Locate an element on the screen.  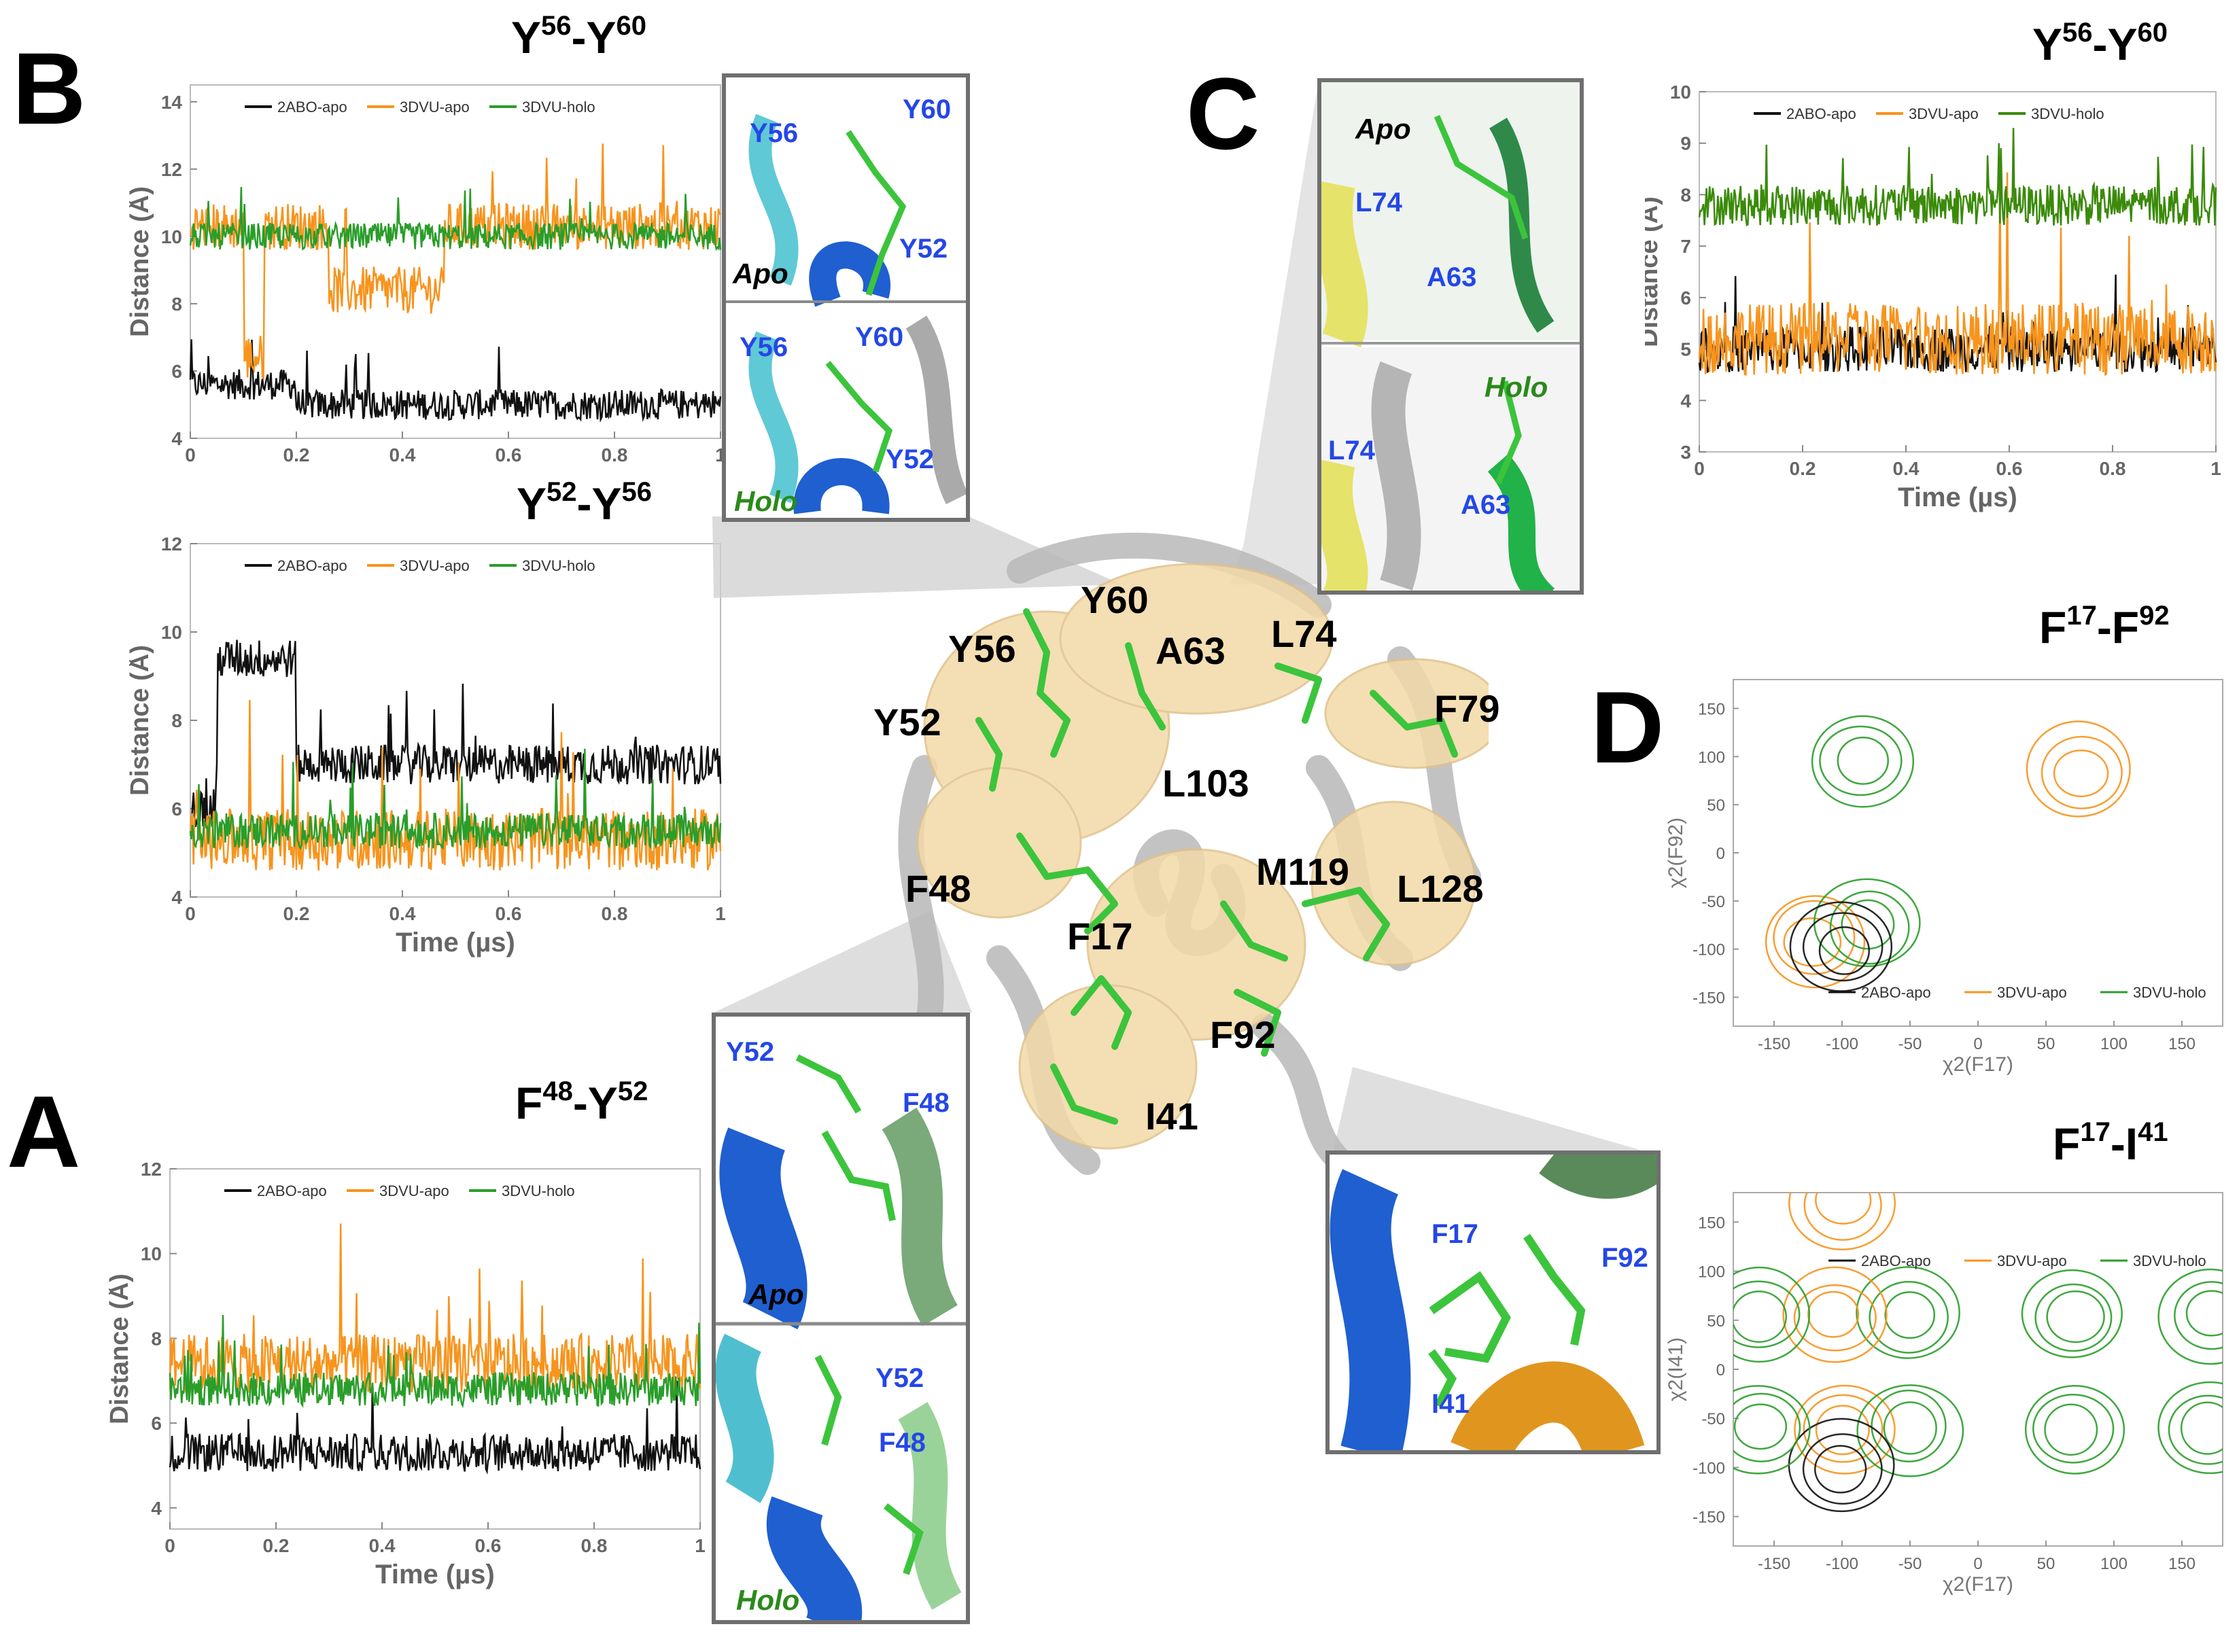
plot-frame is located at coordinates (1958, 272).